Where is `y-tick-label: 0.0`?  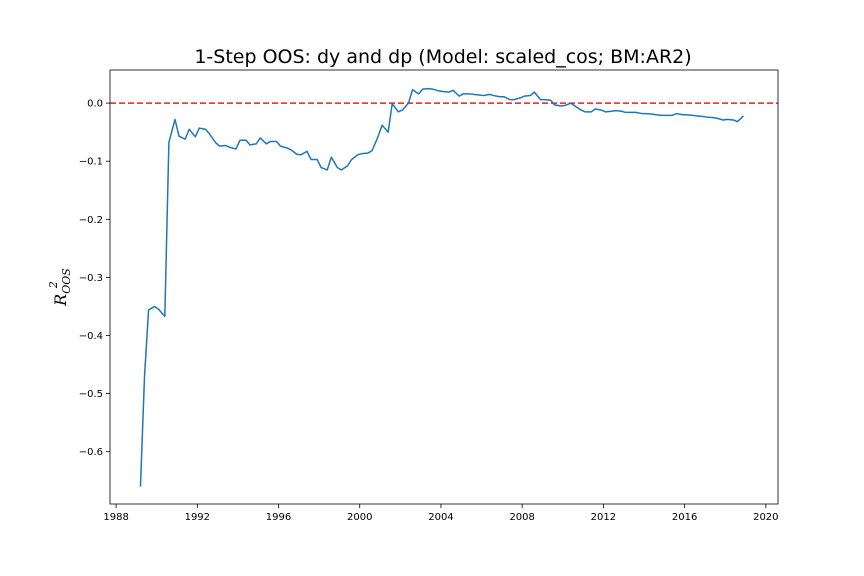
y-tick-label: 0.0 is located at coordinates (95, 104).